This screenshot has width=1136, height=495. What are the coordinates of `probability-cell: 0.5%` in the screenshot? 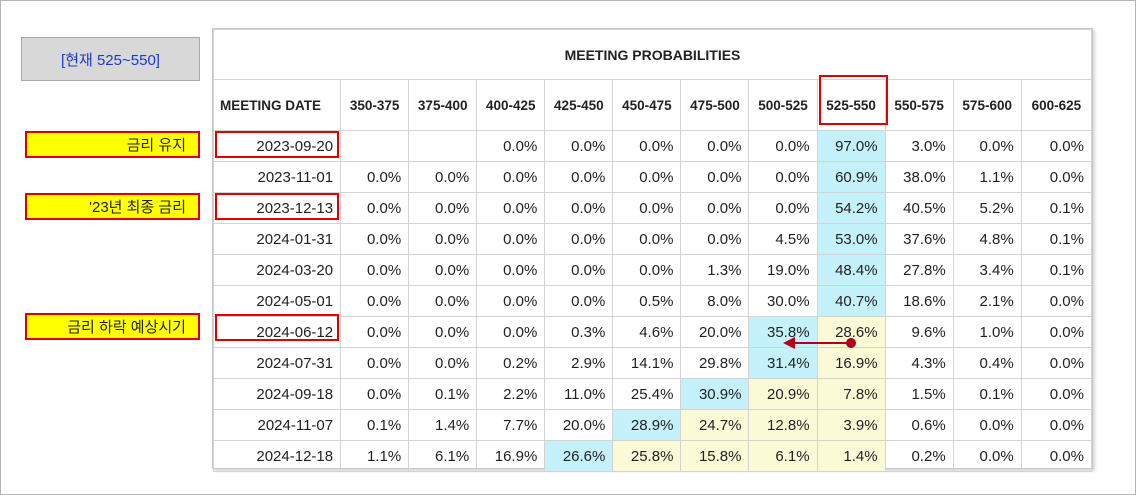 It's located at (647, 301).